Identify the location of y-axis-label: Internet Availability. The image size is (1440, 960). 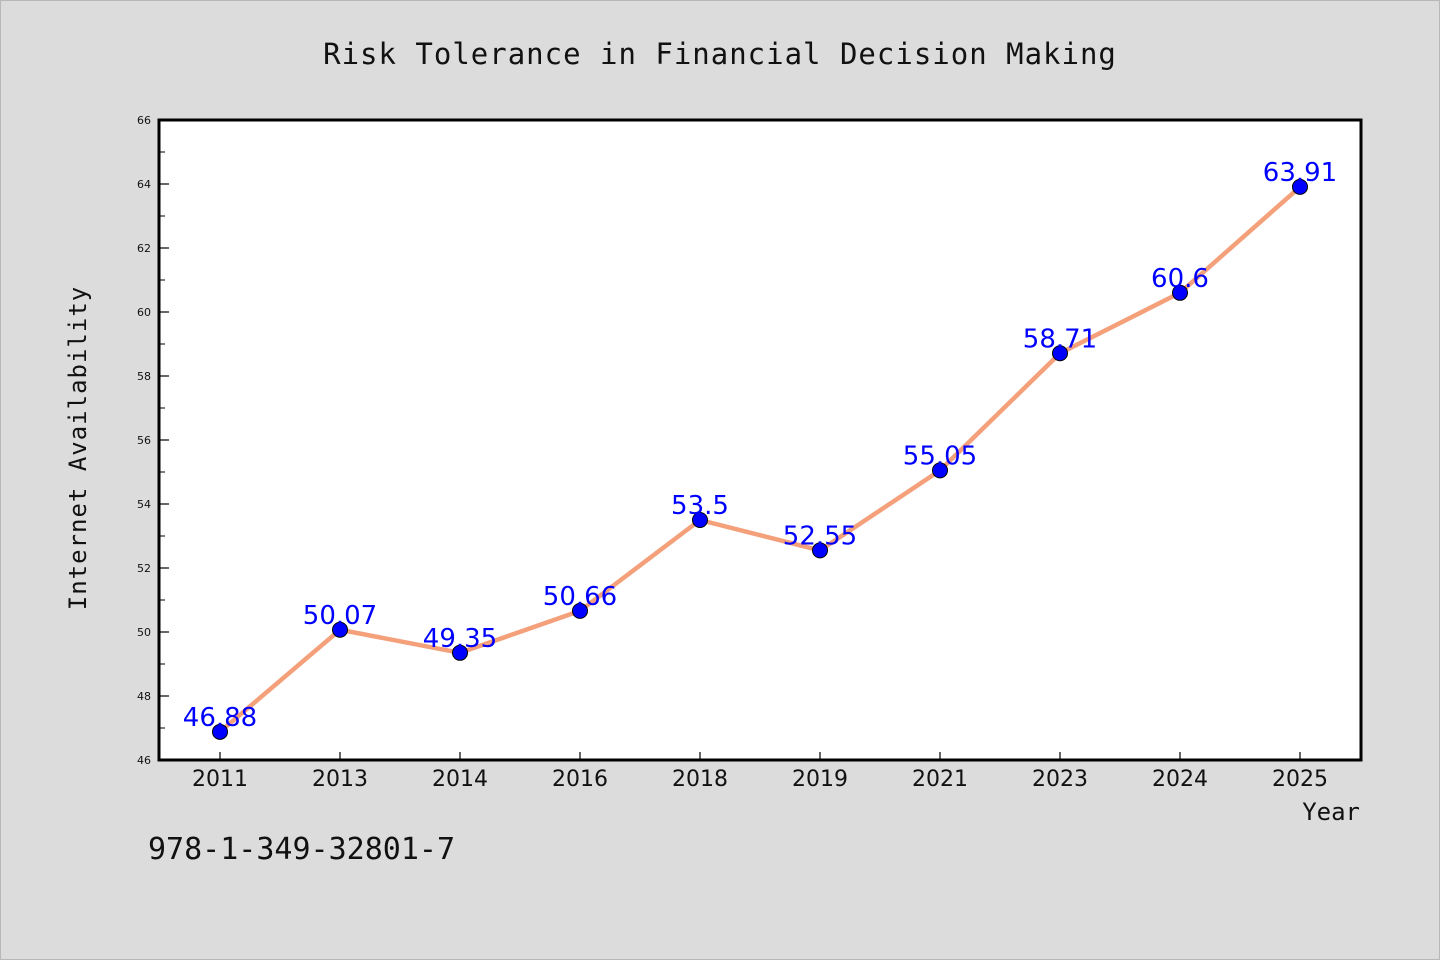
(78, 448).